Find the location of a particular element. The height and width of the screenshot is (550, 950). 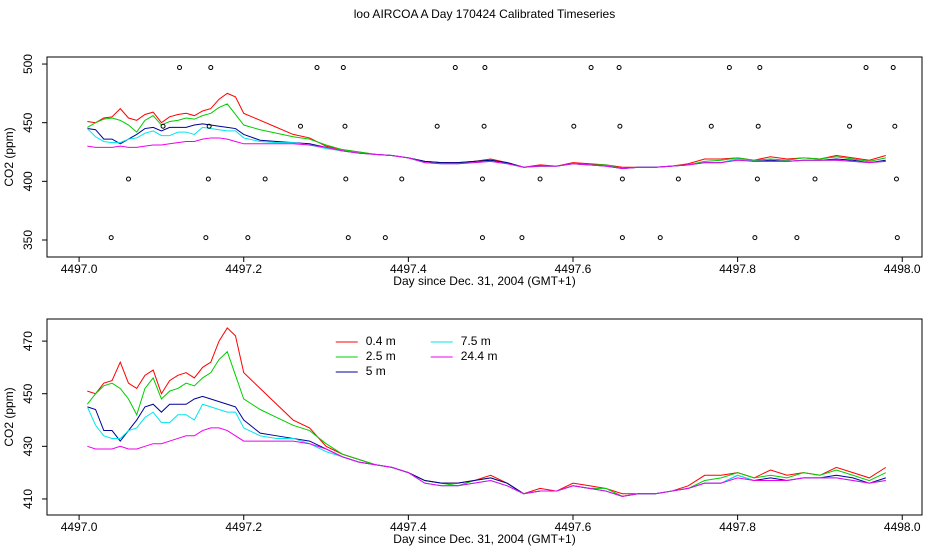

legend-entry: 2.5 m is located at coordinates (365, 356).